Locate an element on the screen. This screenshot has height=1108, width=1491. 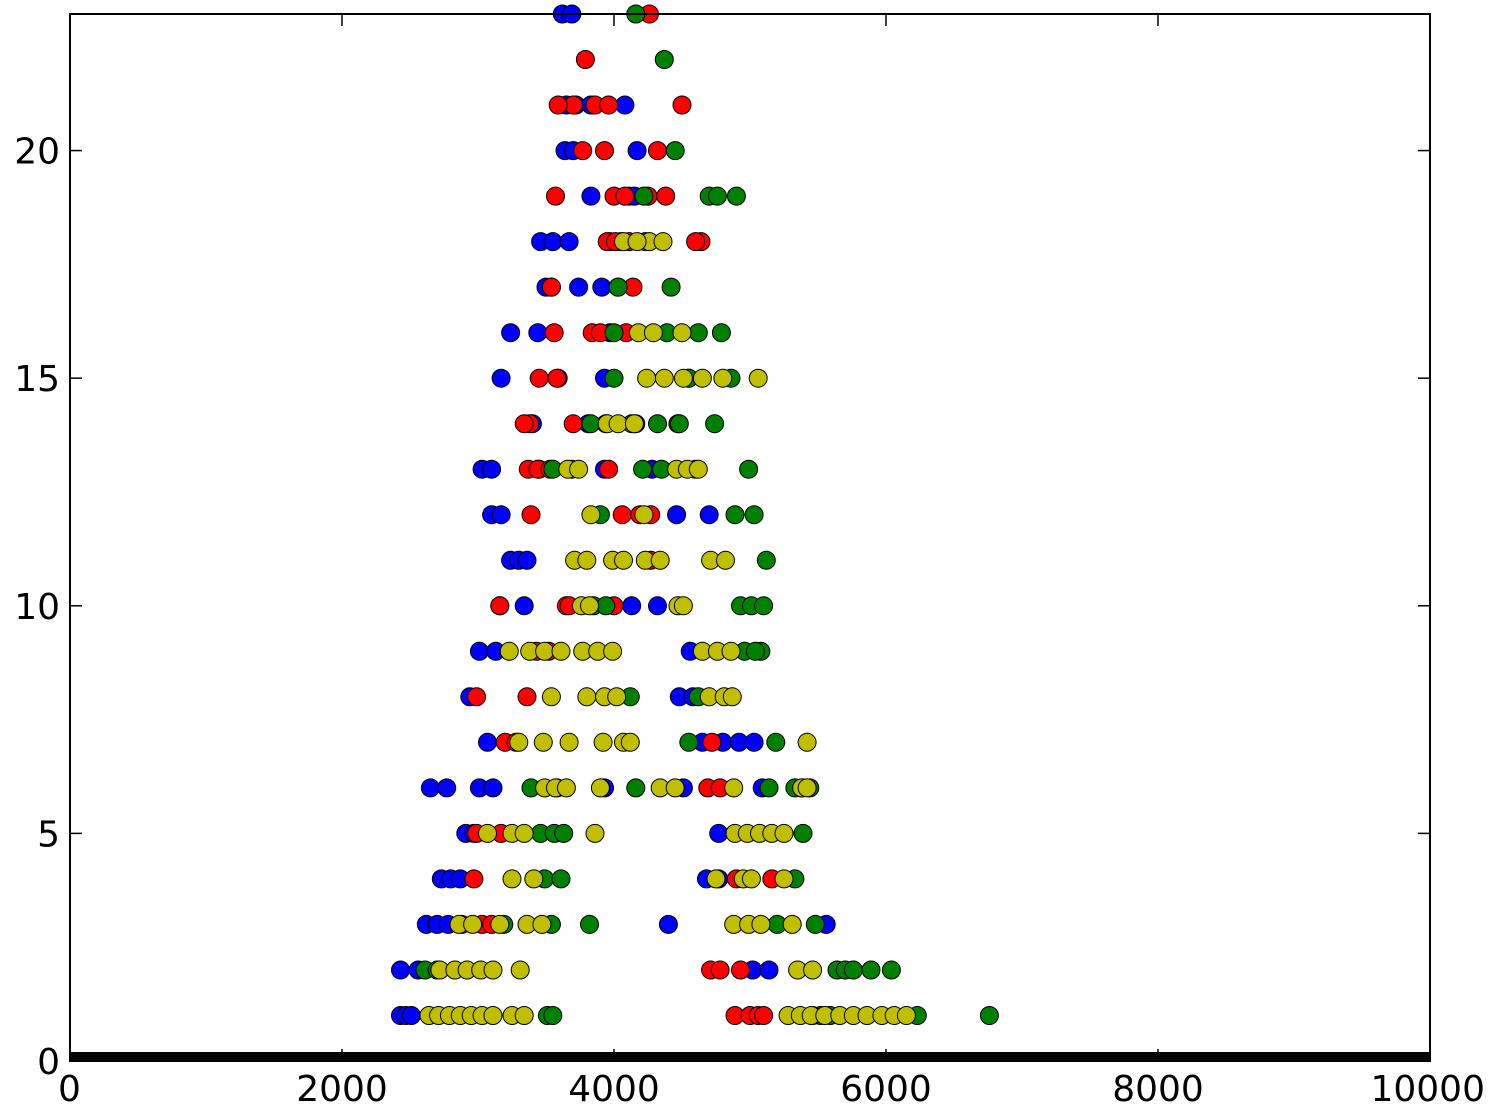
x-tick-label-1: 2000 is located at coordinates (342, 1088).